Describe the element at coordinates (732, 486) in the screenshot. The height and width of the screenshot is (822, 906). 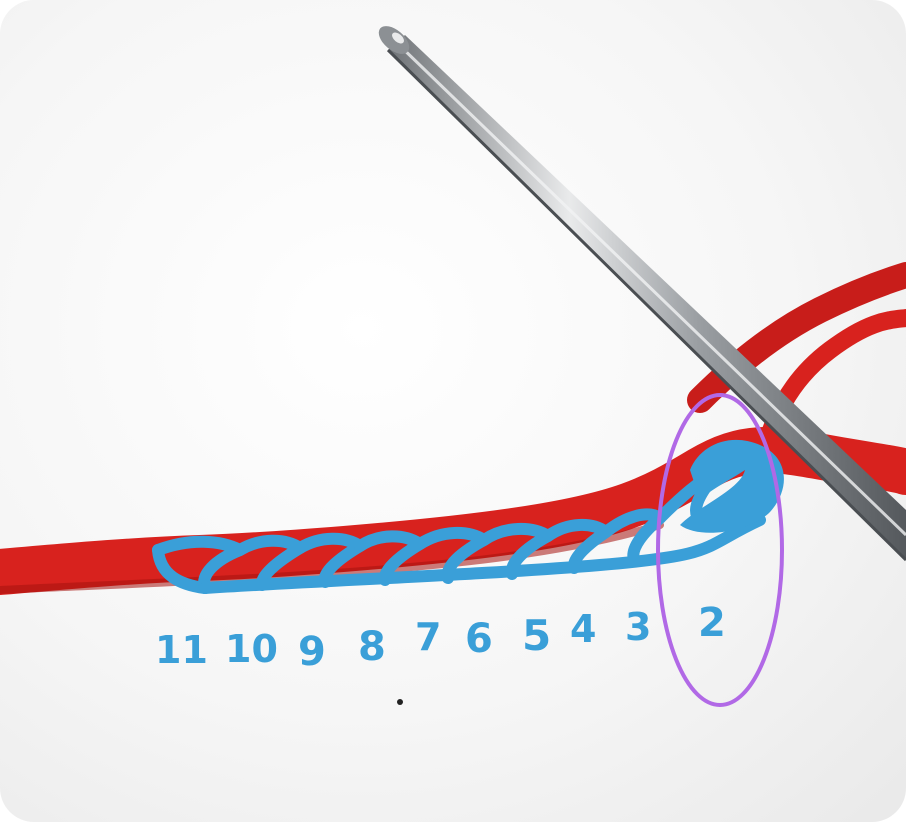
I see `stitch-loop-2-fill` at that location.